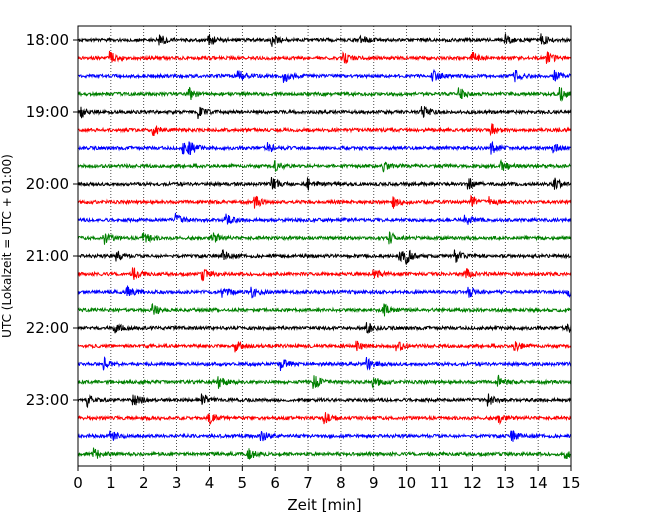 The image size is (650, 524). I want to click on x-tick-label-8: 8, so click(341, 483).